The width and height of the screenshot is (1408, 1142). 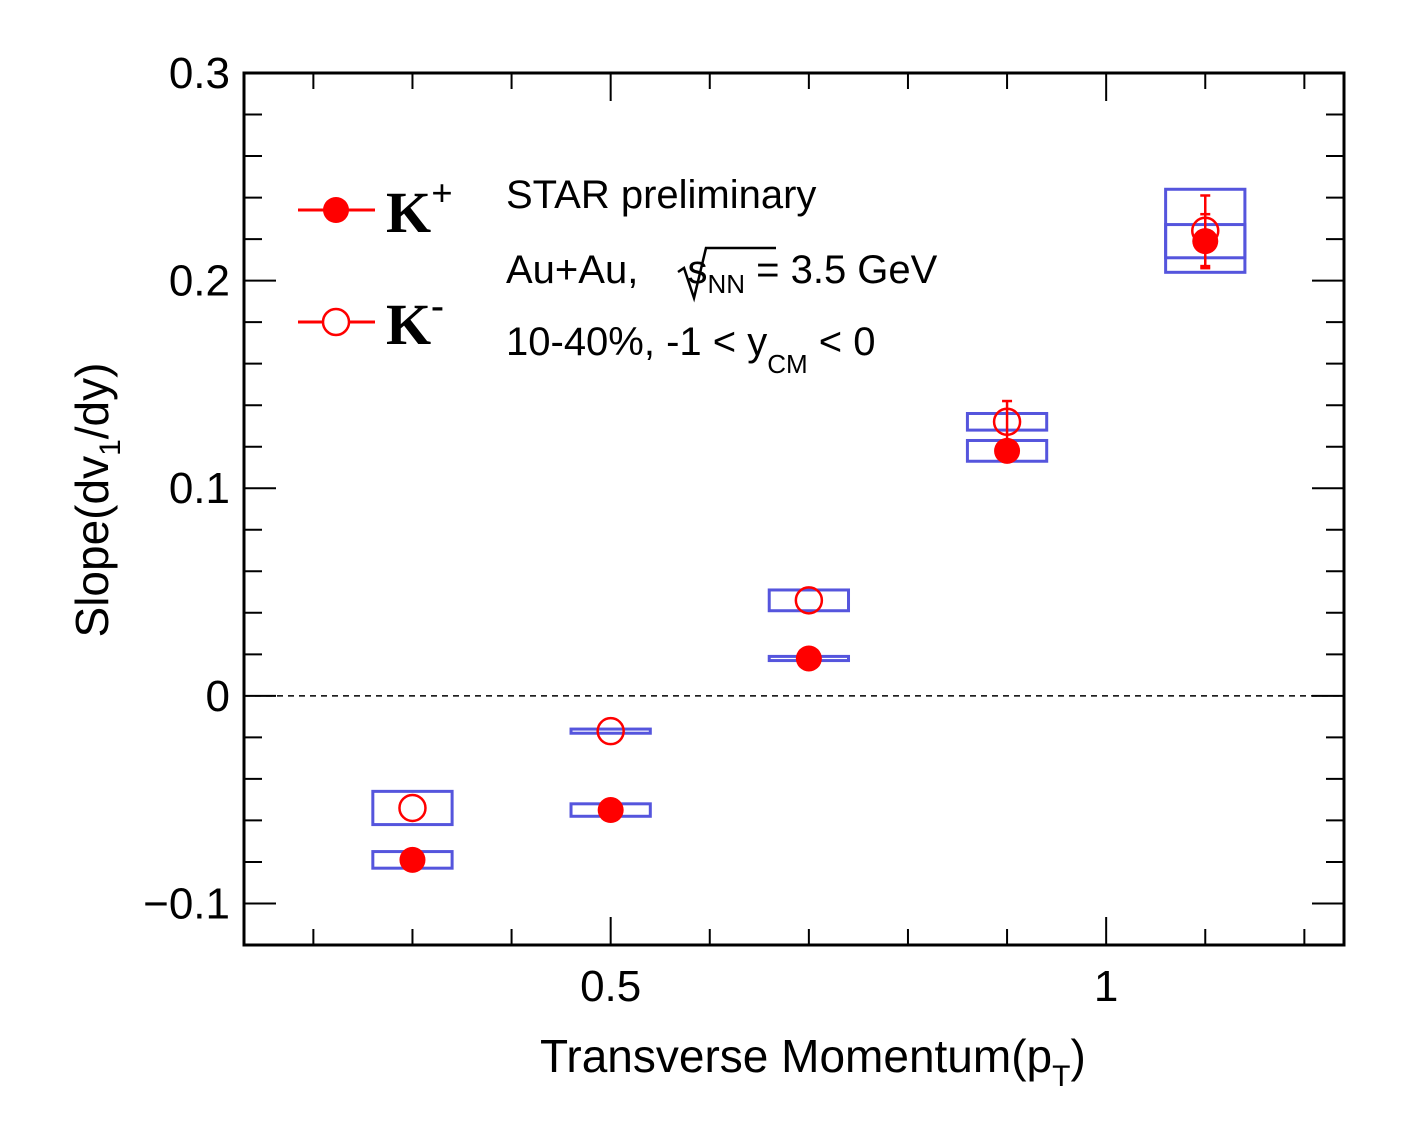 What do you see at coordinates (691, 349) in the screenshot?
I see `annotation-centrality-rapidity: 10-40%, -1 < yCM < 0` at bounding box center [691, 349].